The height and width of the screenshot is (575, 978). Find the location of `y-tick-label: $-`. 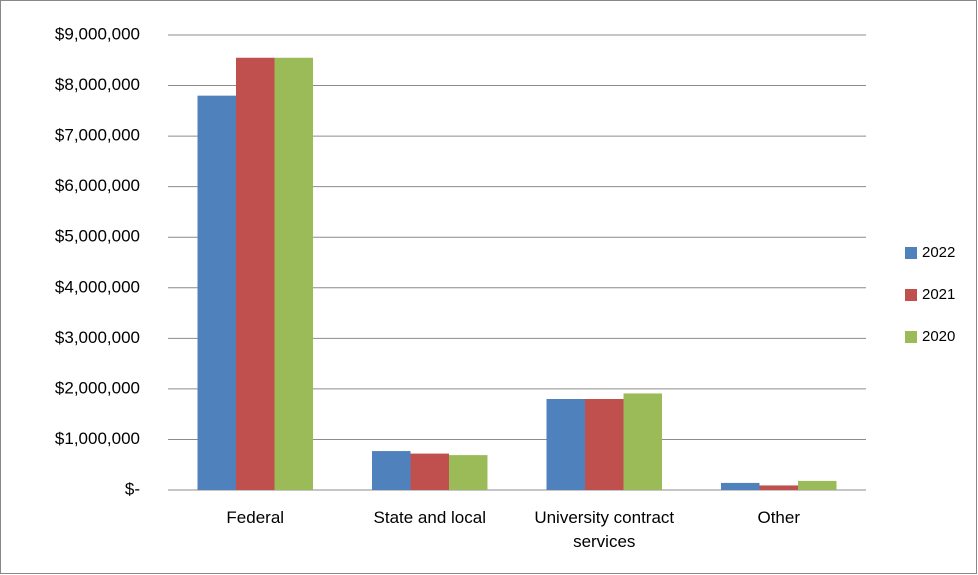

y-tick-label: $- is located at coordinates (132, 488).